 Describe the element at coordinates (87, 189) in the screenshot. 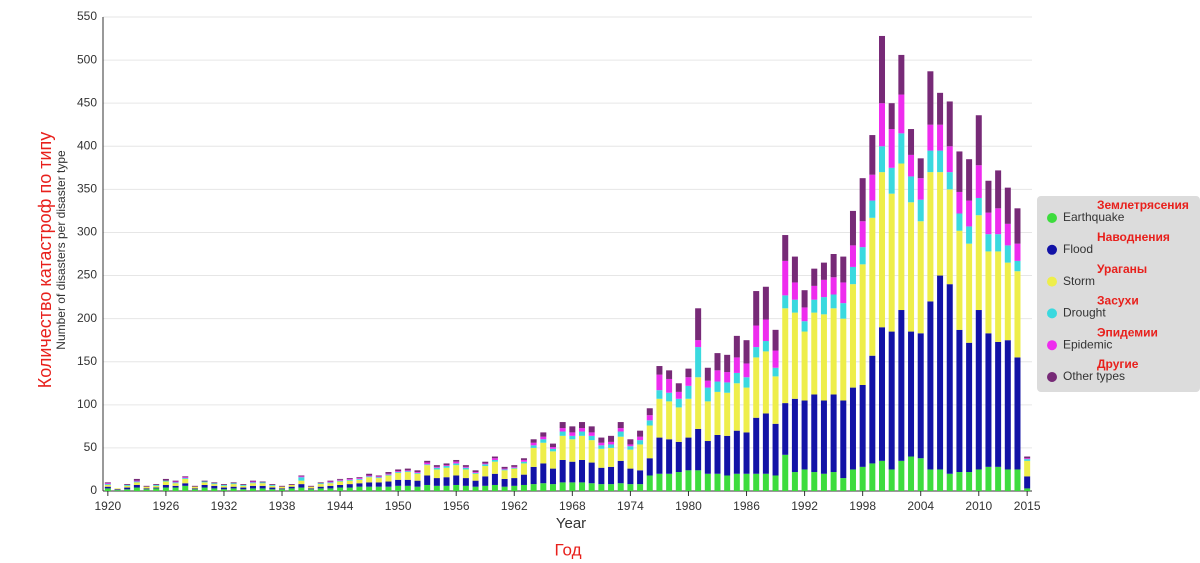

I see `y-tick-label: 350` at that location.